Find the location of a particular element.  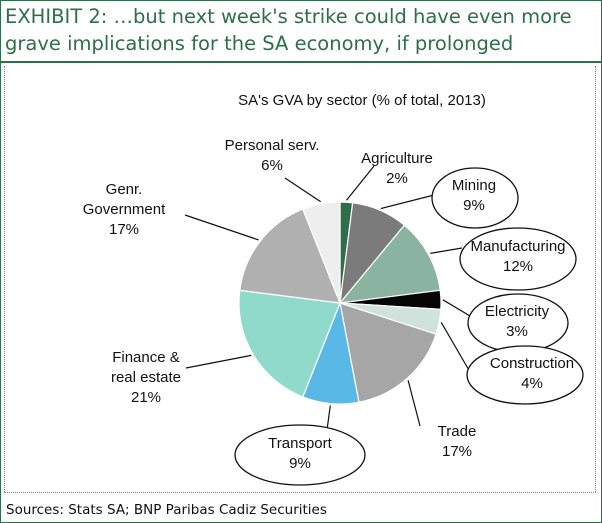

pie-slice-manufacturing is located at coordinates (389, 264).